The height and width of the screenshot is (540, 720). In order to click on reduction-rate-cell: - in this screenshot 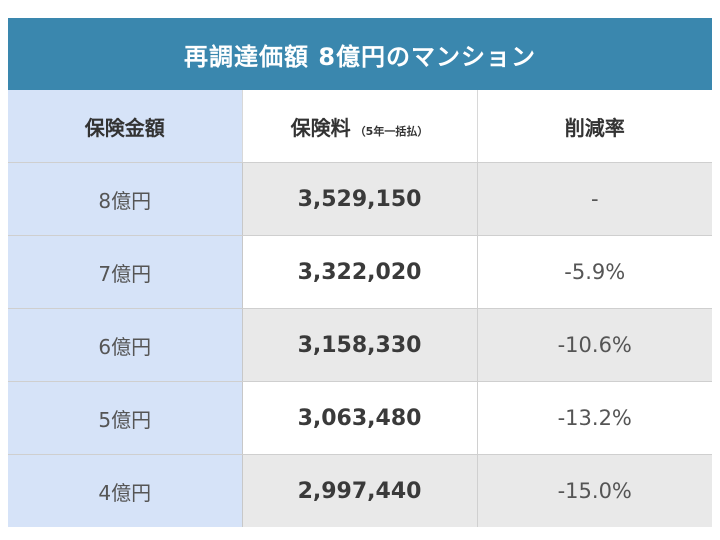, I will do `click(594, 199)`.